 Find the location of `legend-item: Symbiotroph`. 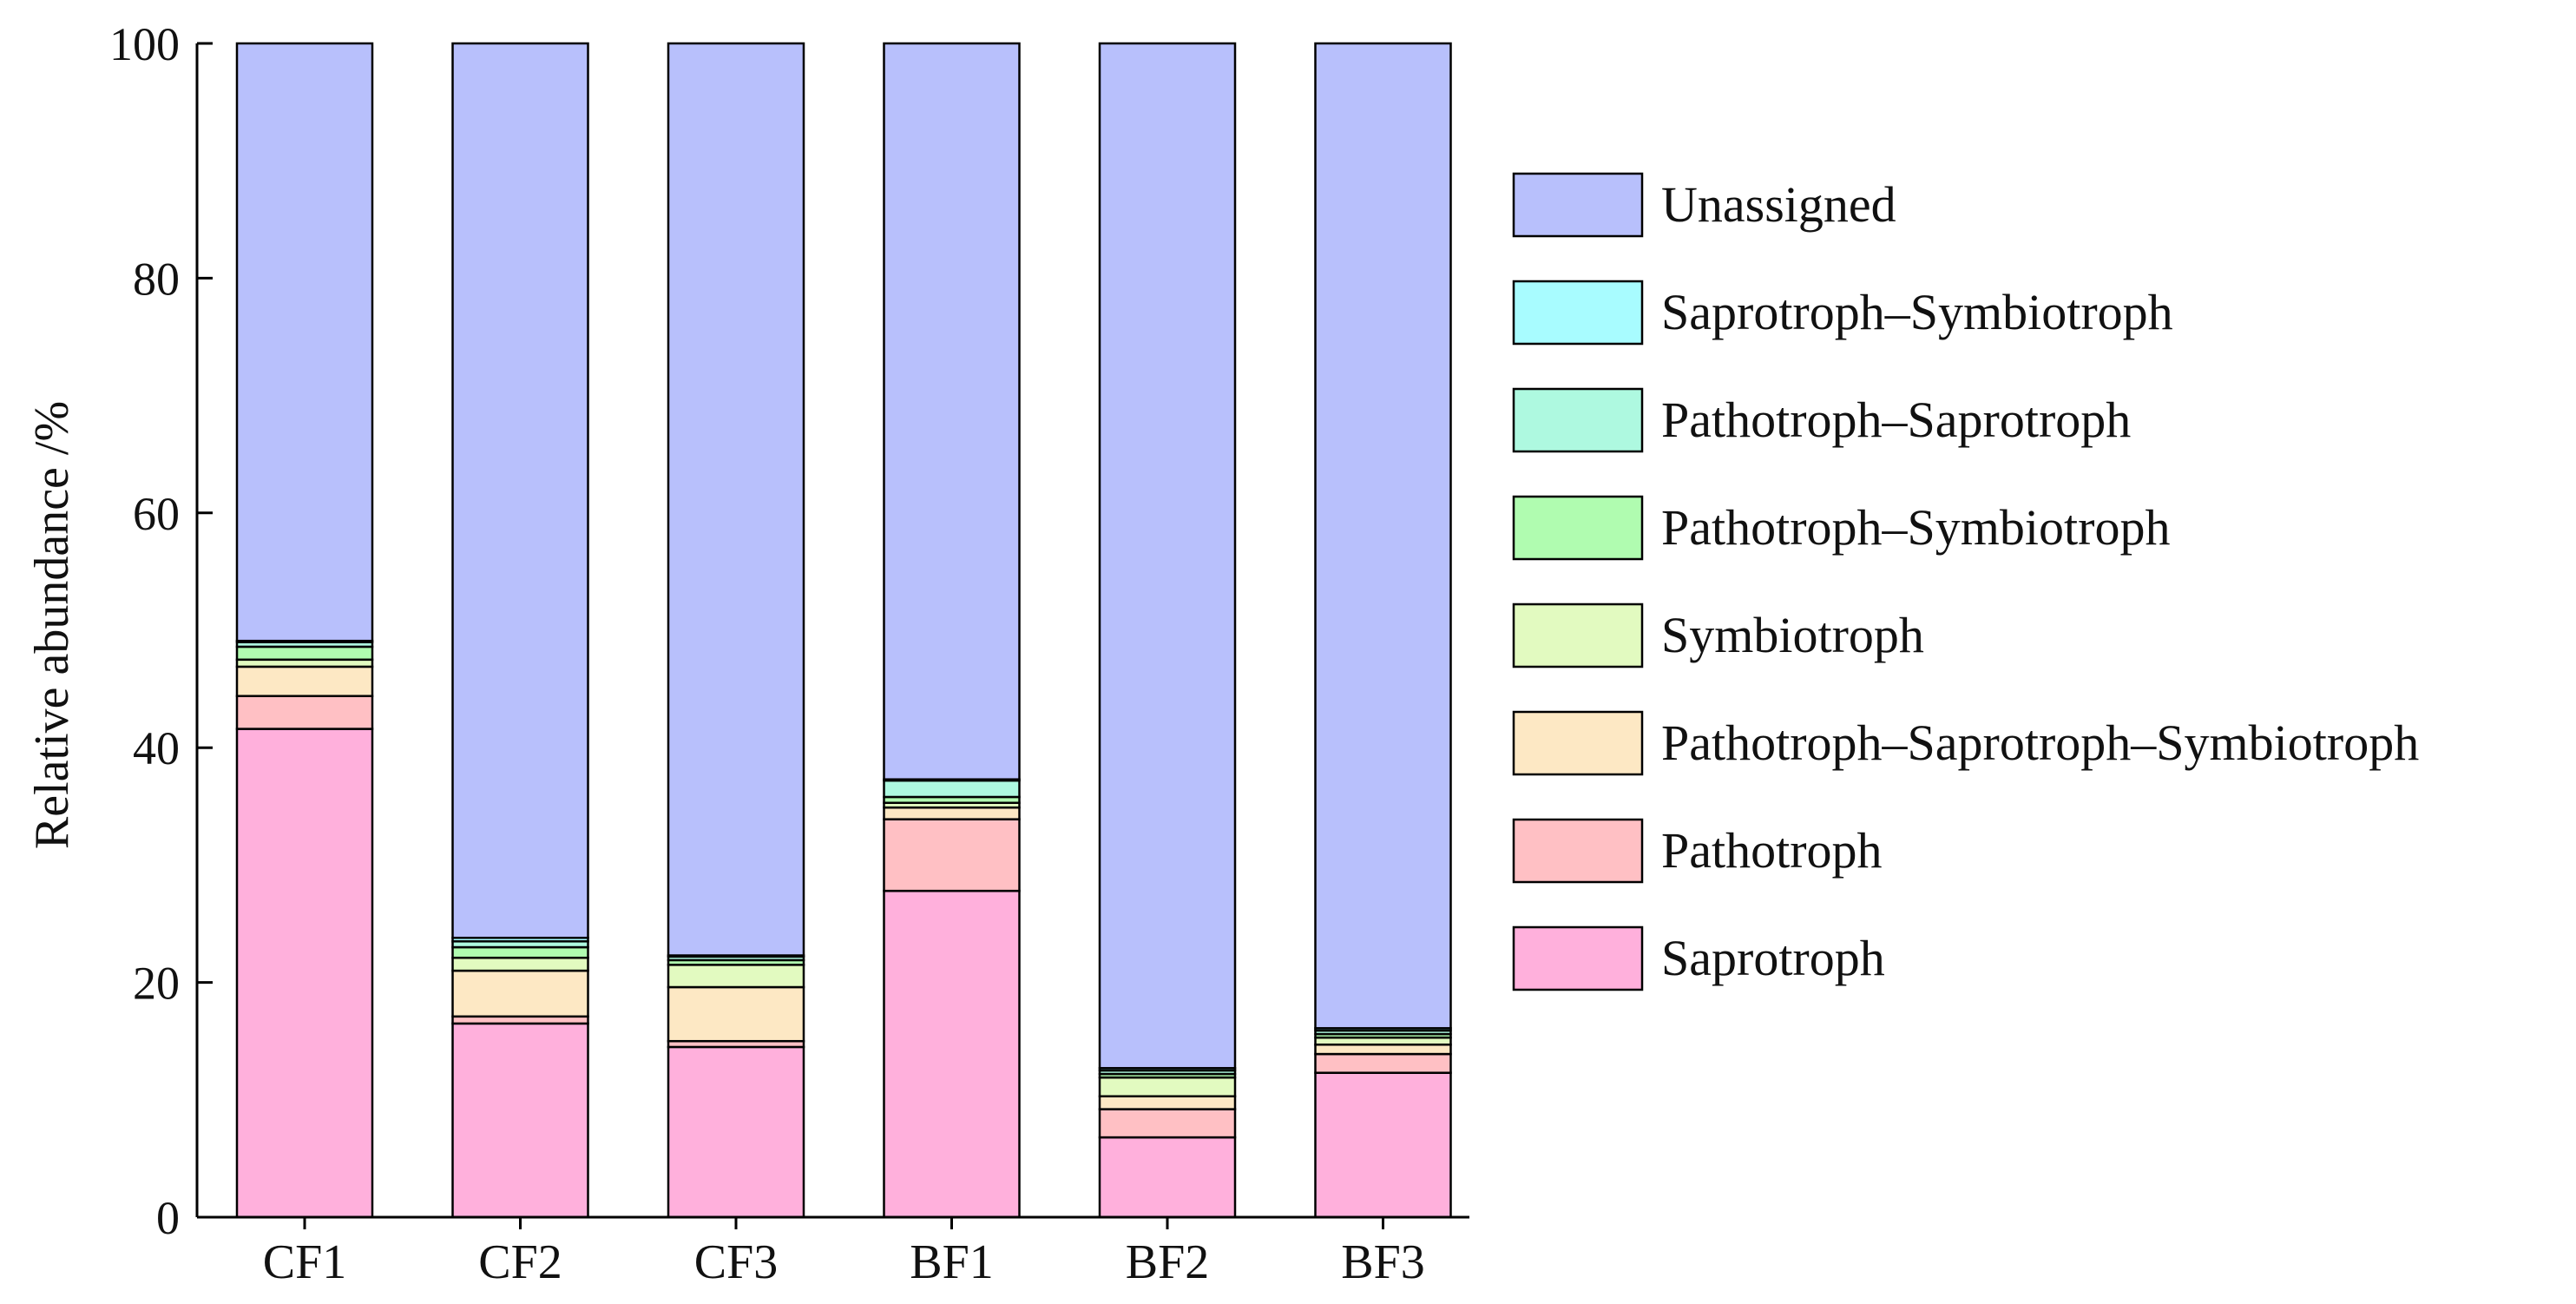

legend-item: Symbiotroph is located at coordinates (1718, 635).